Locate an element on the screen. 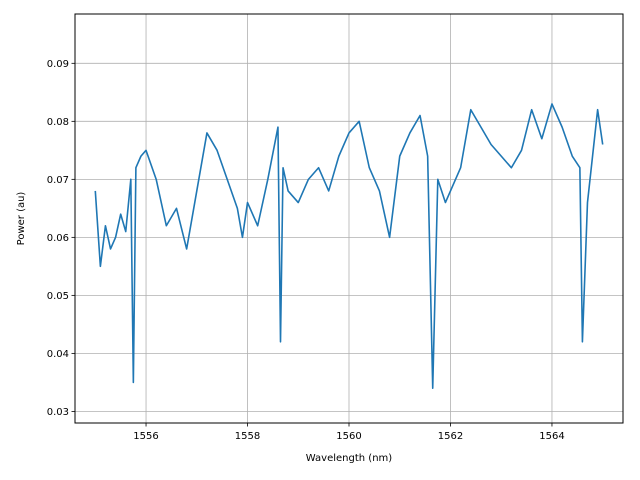 This screenshot has height=480, width=640. x-tick-label: 1560 is located at coordinates (348, 436).